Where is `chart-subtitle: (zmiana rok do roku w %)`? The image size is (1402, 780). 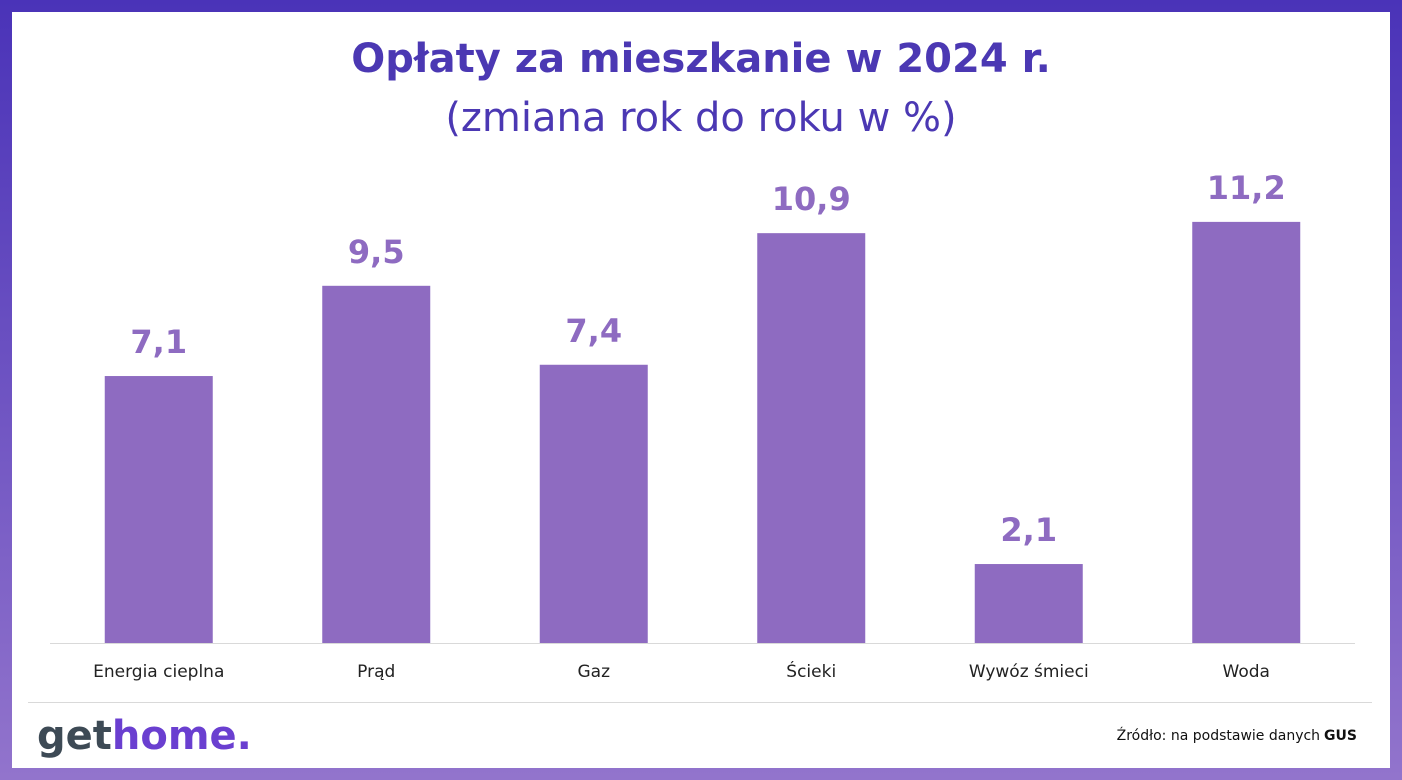 chart-subtitle: (zmiana rok do roku w %) is located at coordinates (700, 118).